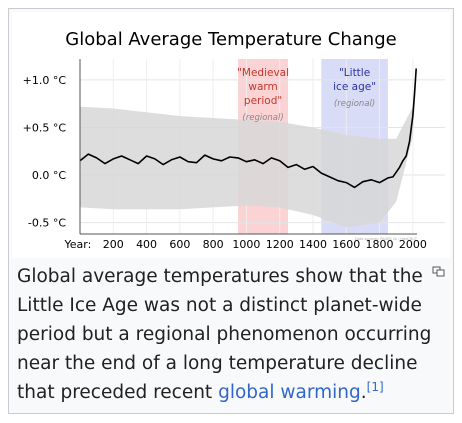  I want to click on x-tick-label-2: 600, so click(179, 244).